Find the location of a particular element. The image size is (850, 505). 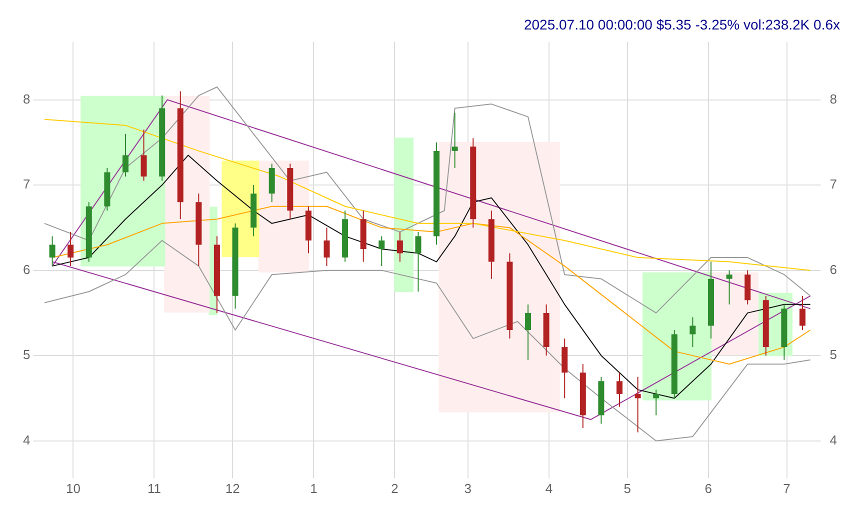

x-tick-label: 2 is located at coordinates (394, 488).